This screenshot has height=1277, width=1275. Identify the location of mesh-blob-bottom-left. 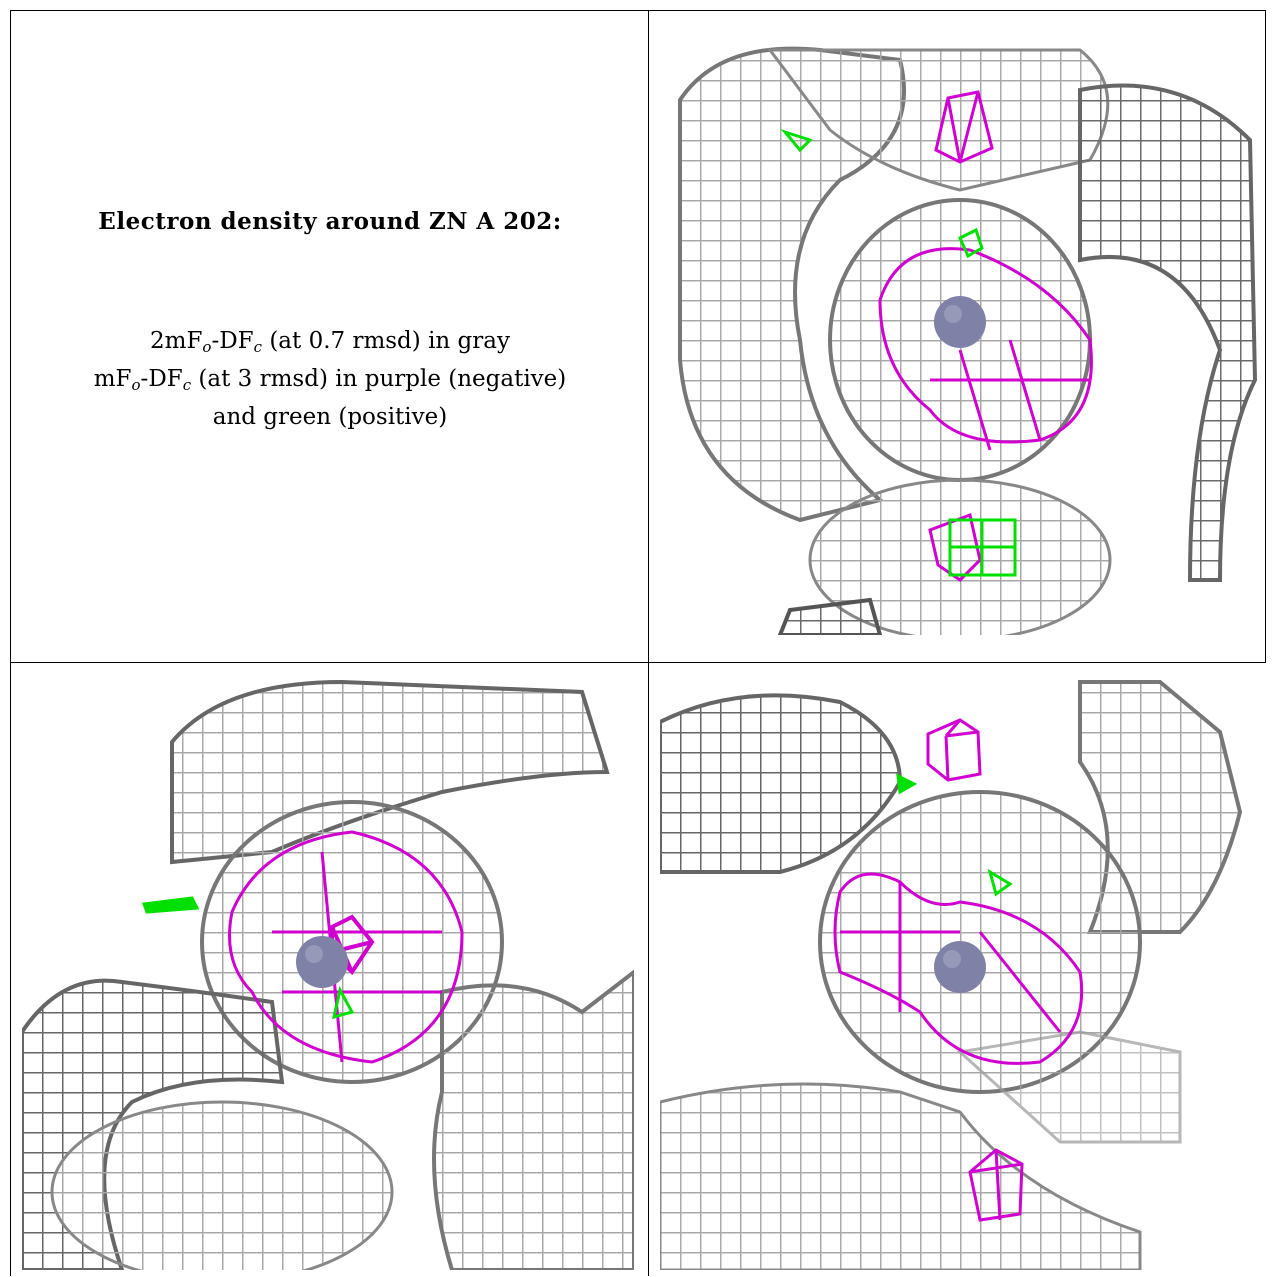
(830, 616).